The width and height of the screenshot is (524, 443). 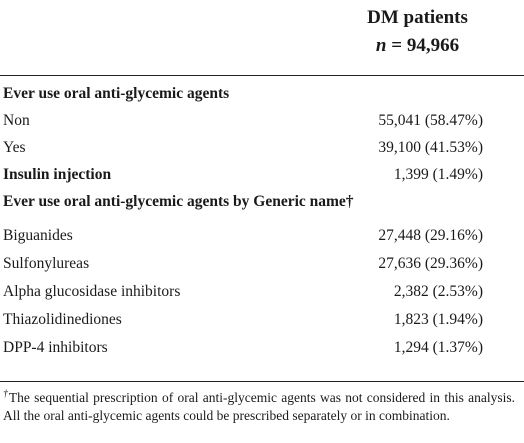 What do you see at coordinates (262, 174) in the screenshot?
I see `table-row: Insulin injection 1,399 (1.49%)` at bounding box center [262, 174].